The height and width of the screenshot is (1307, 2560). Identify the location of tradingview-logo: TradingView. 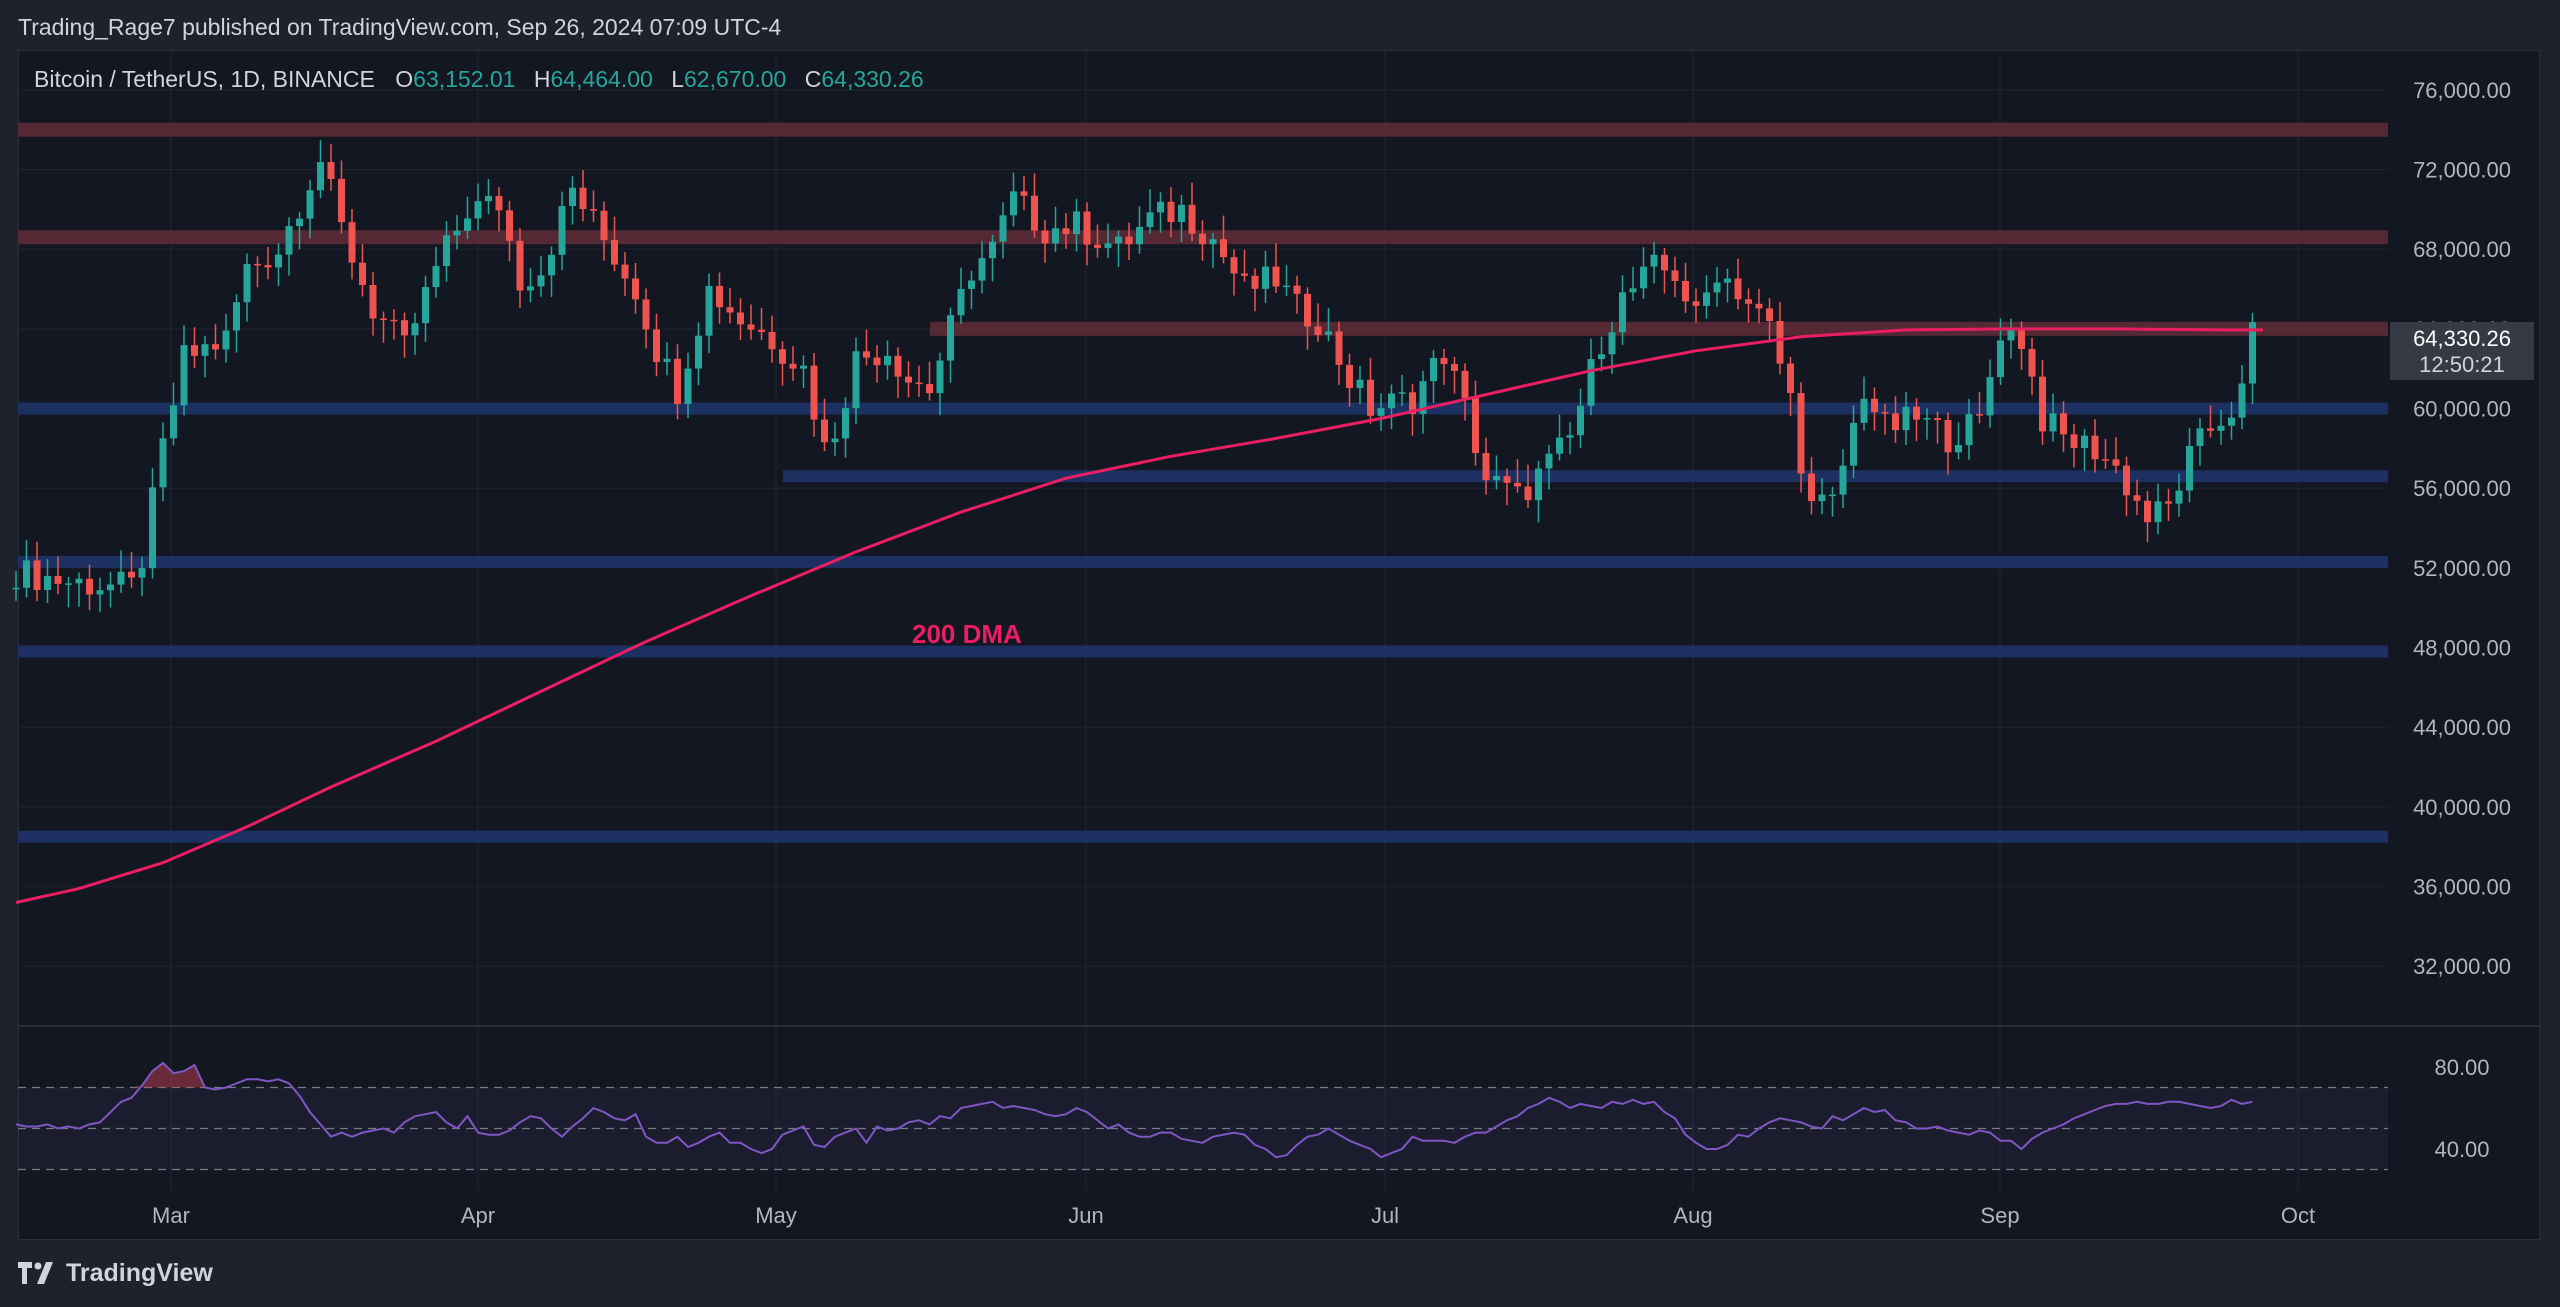
(115, 1273).